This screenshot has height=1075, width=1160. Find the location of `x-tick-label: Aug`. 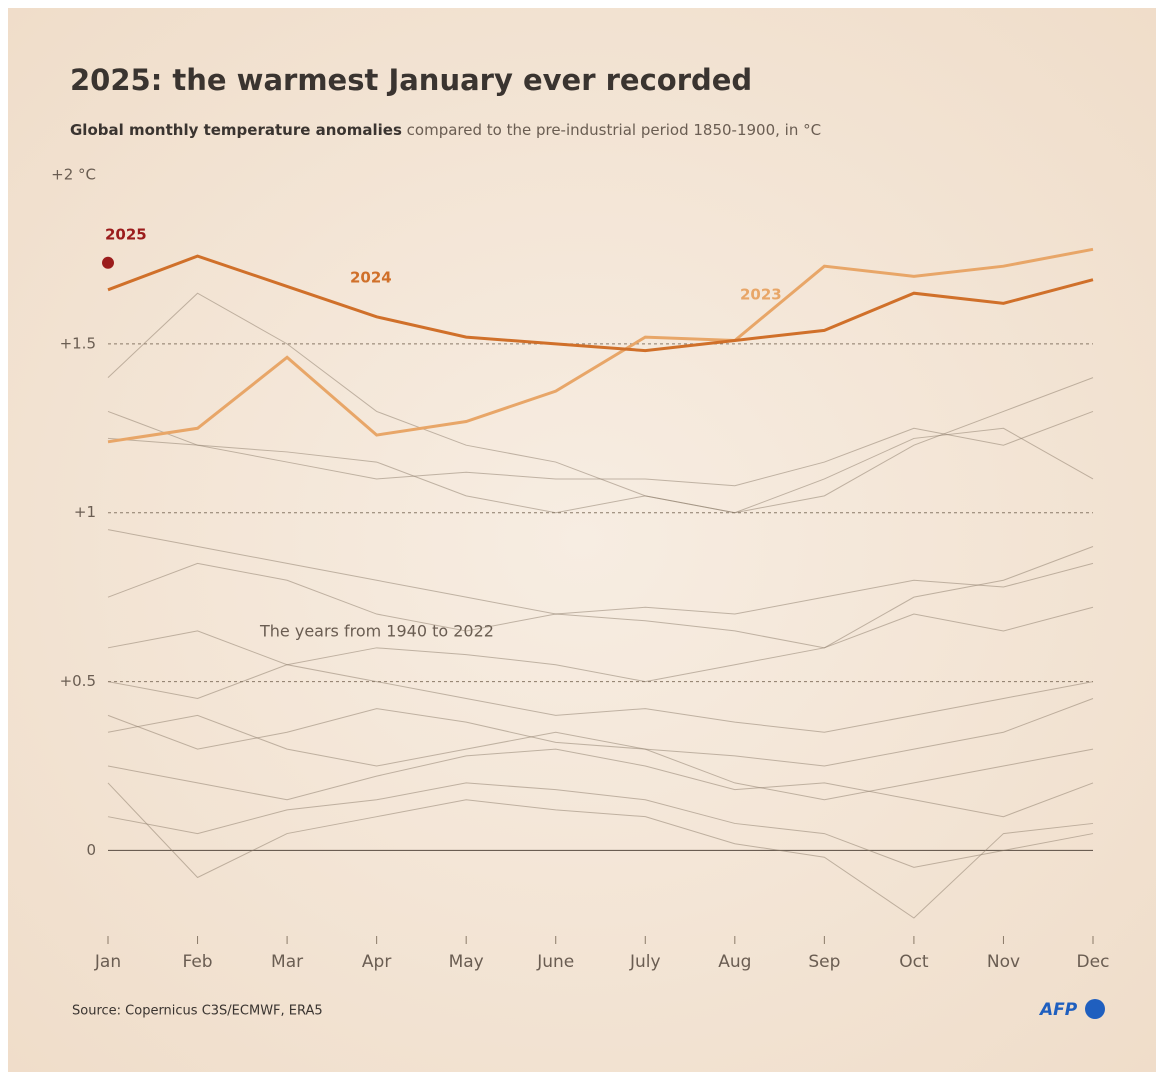

x-tick-label: Aug is located at coordinates (734, 962).